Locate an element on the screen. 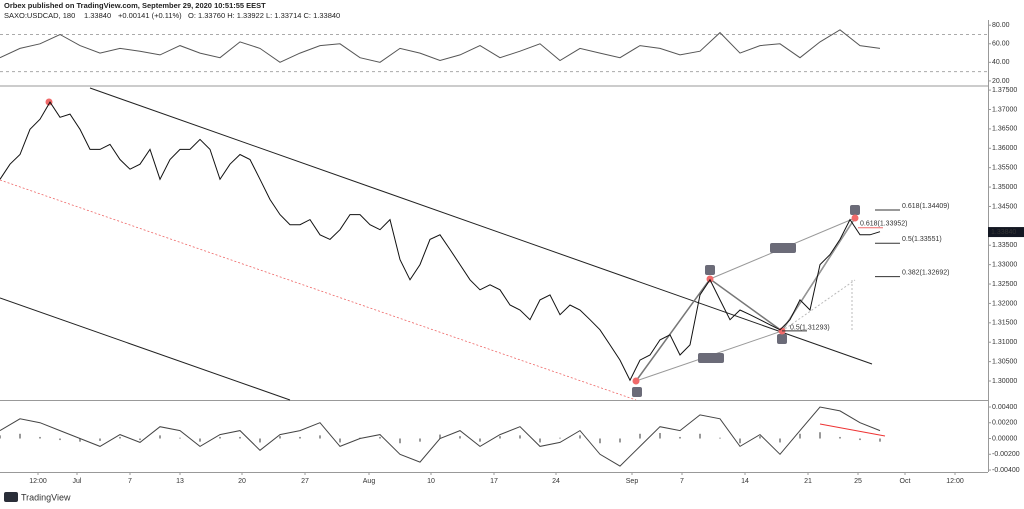 This screenshot has height=509, width=1024. y-tick-label: 1.33500 is located at coordinates (1004, 245).